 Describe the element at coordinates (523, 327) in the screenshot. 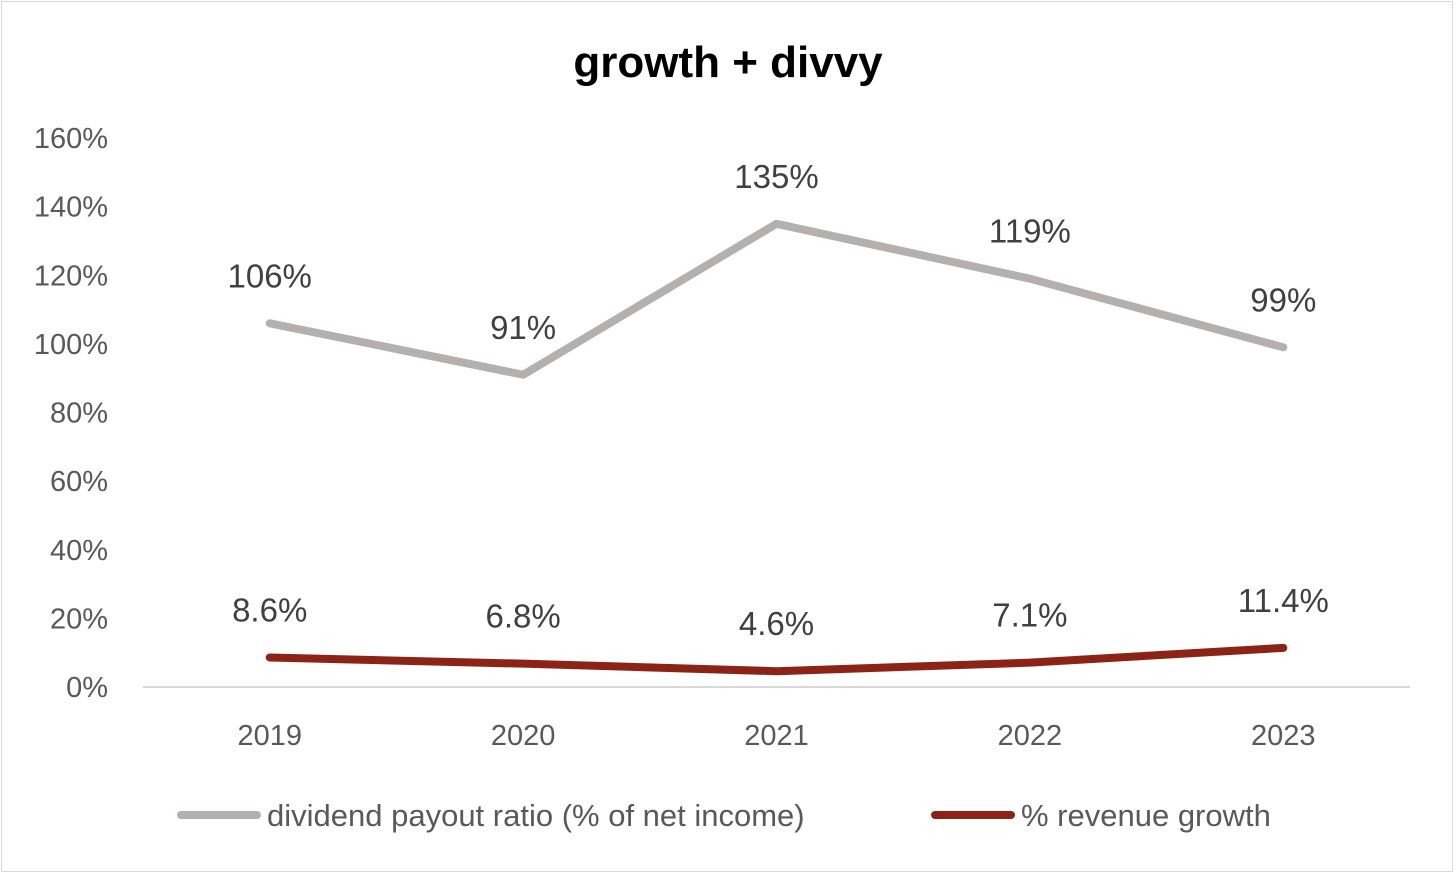

I see `data-label: 91%` at that location.